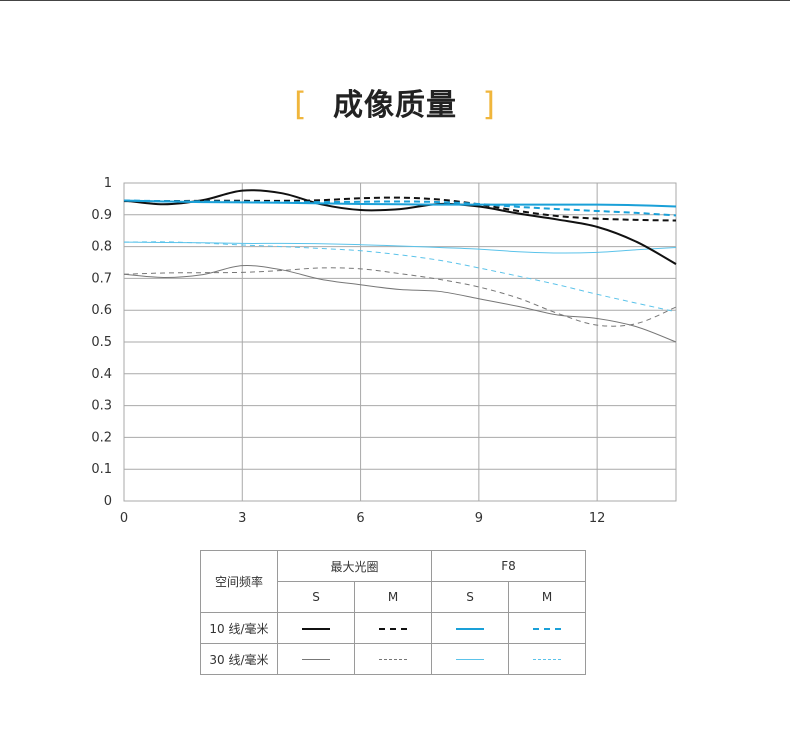  I want to click on y-tick-label: 0.4, so click(101, 374).